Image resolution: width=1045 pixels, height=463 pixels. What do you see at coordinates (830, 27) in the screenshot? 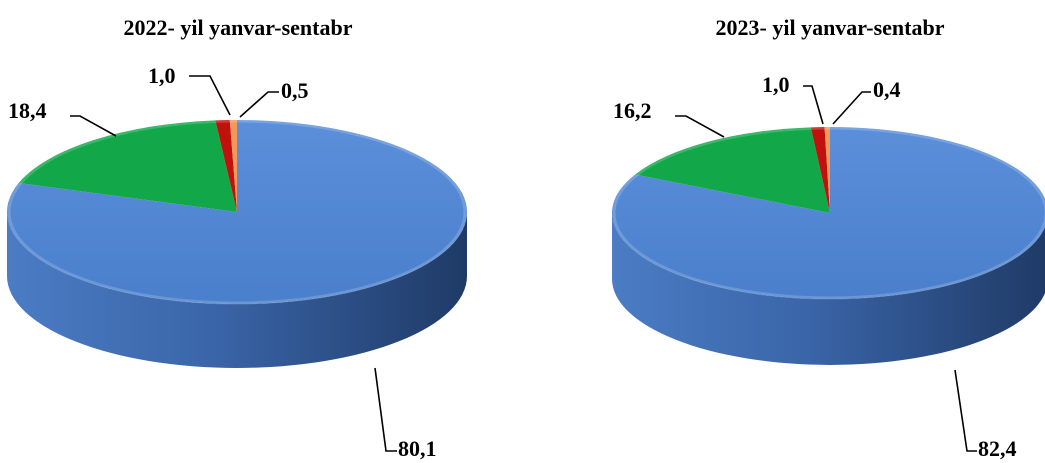
I see `chart-title: 2023- yil yanvar-sentabr` at bounding box center [830, 27].